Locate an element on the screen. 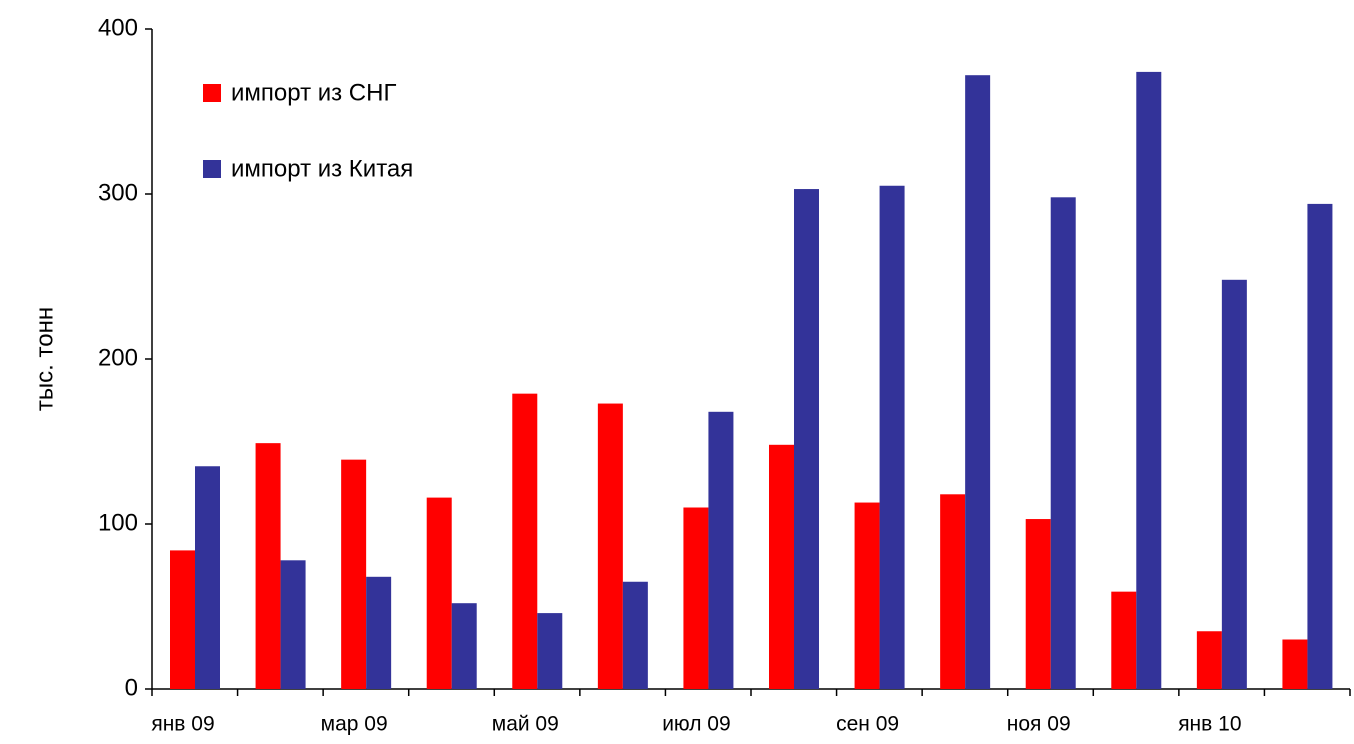  x-tick-label: сен 09 is located at coordinates (867, 724).